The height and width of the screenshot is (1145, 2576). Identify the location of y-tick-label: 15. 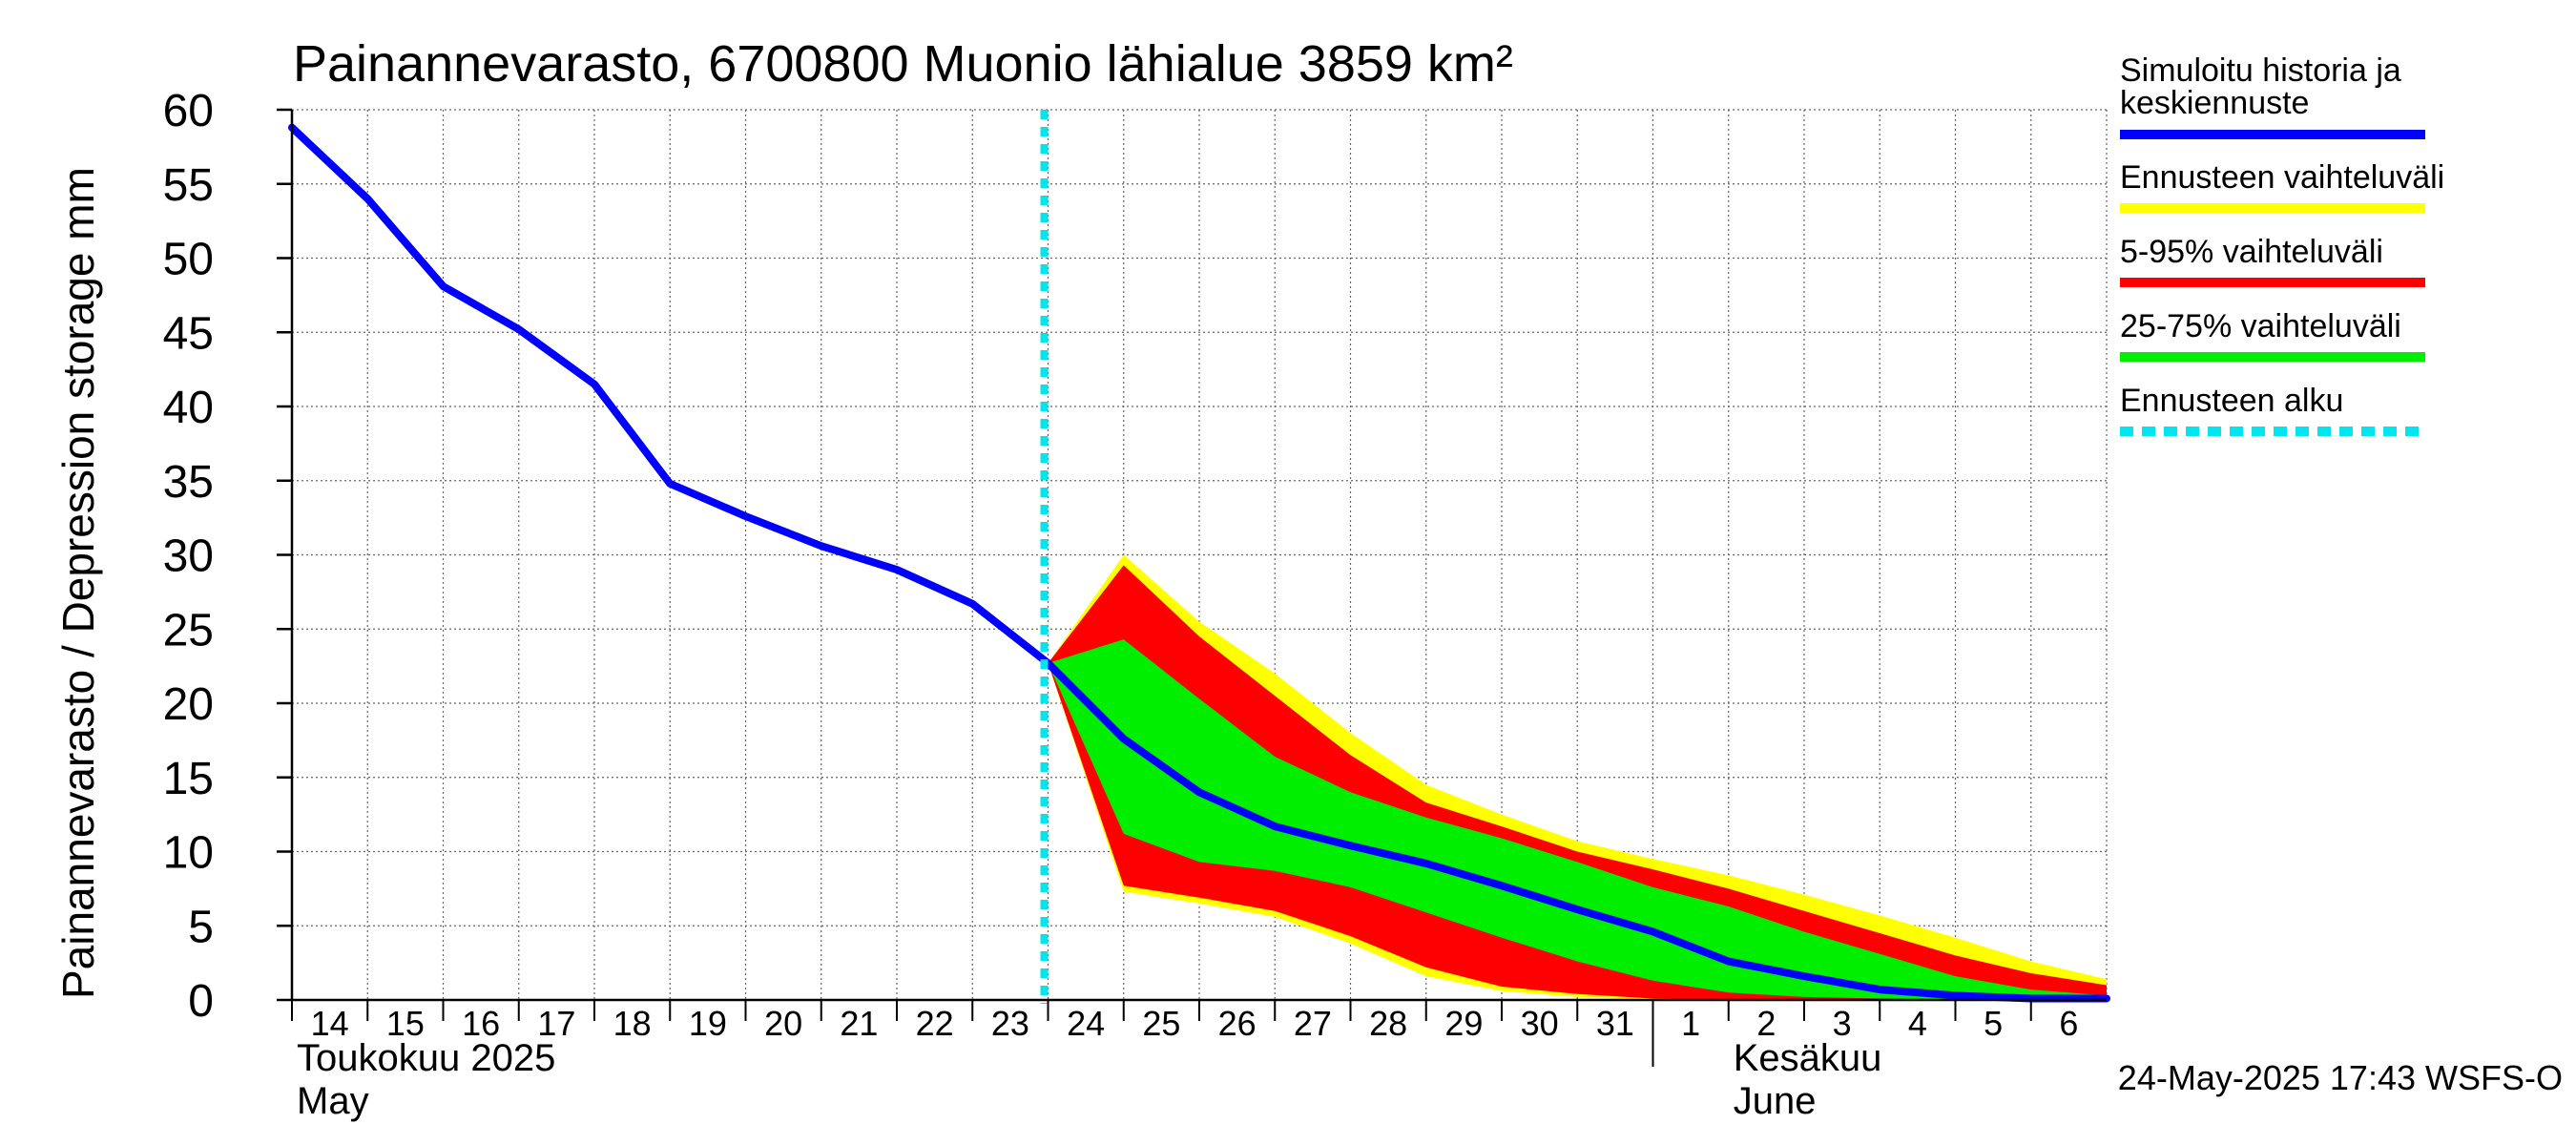
(188, 779).